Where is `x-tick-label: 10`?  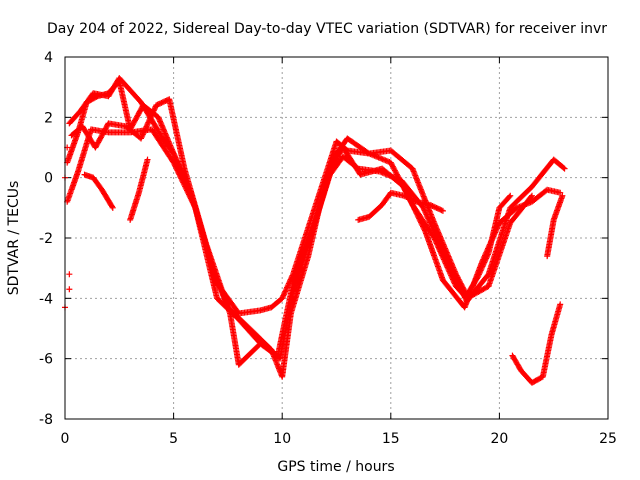 x-tick-label: 10 is located at coordinates (282, 439).